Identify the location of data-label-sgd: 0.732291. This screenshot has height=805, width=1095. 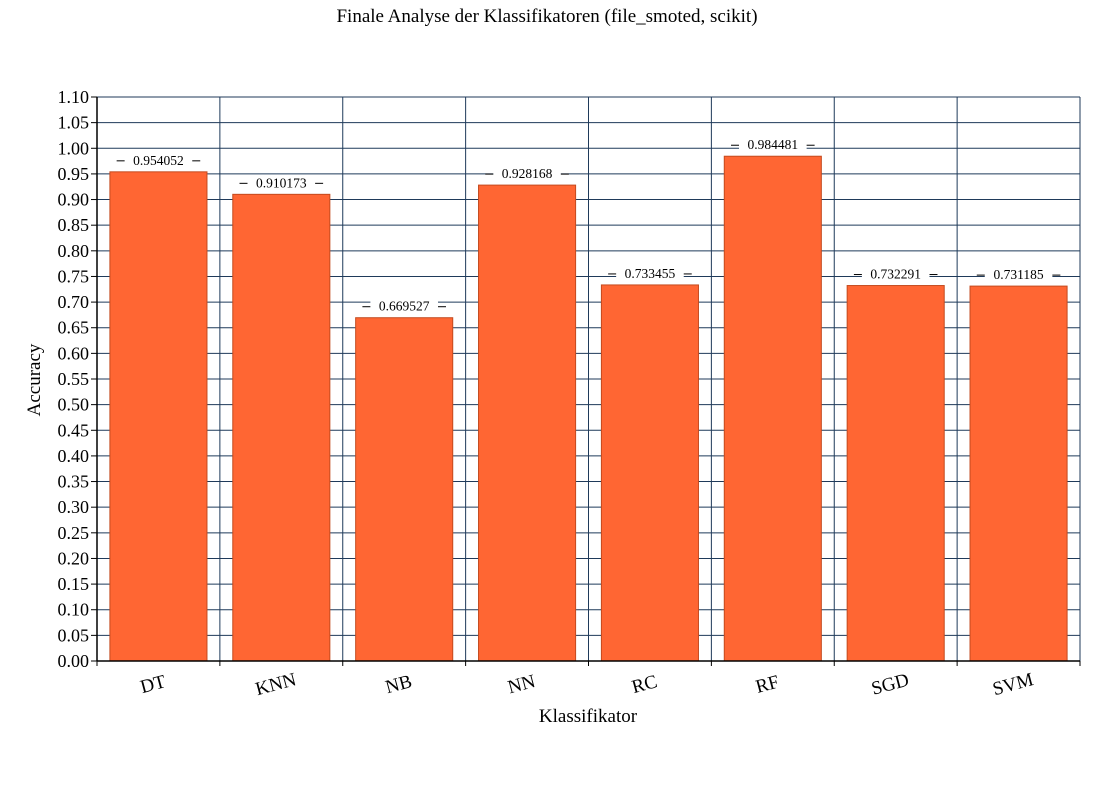
(895, 274).